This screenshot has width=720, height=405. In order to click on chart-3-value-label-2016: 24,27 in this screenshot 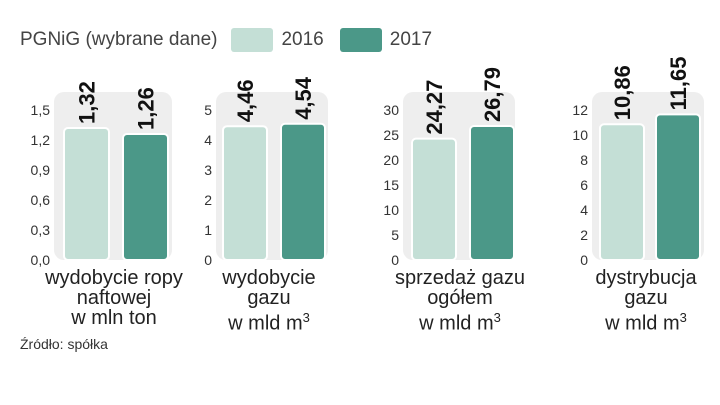, I will do `click(434, 107)`.